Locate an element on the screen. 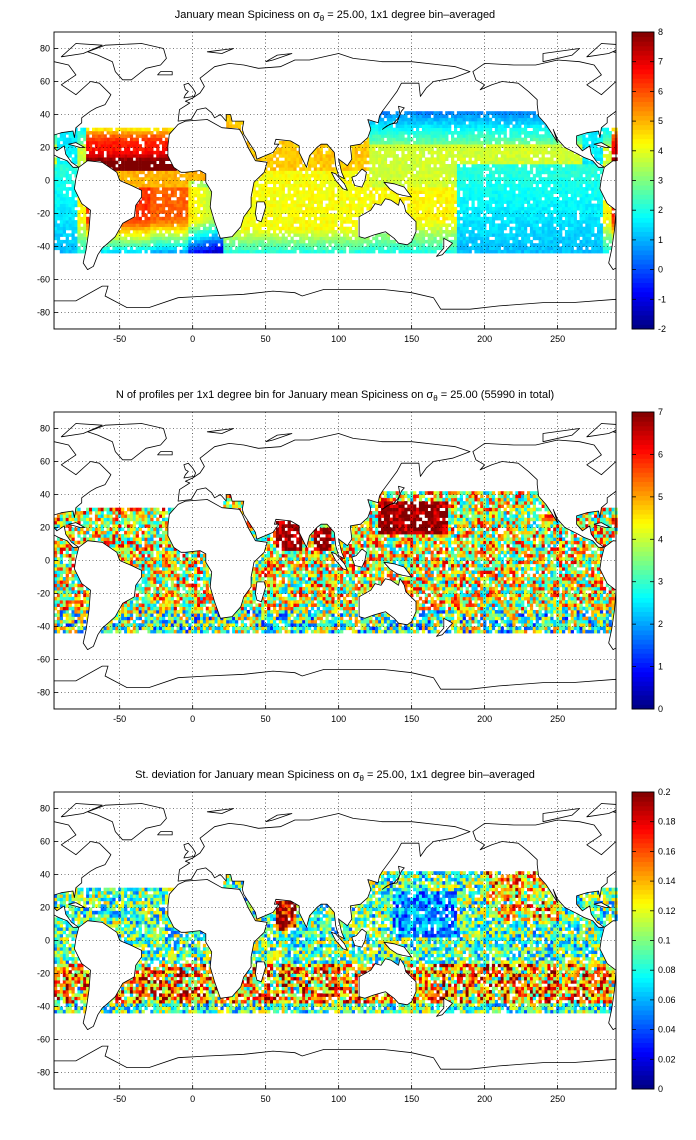  colorbar-tick-label: 0.06 is located at coordinates (667, 1000).